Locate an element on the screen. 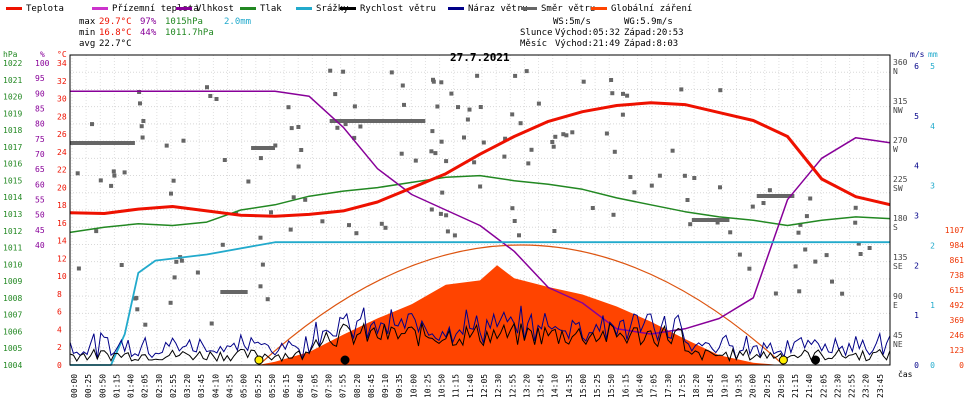 The height and width of the screenshot is (404, 966). tick-rain: 5 is located at coordinates (932, 66).